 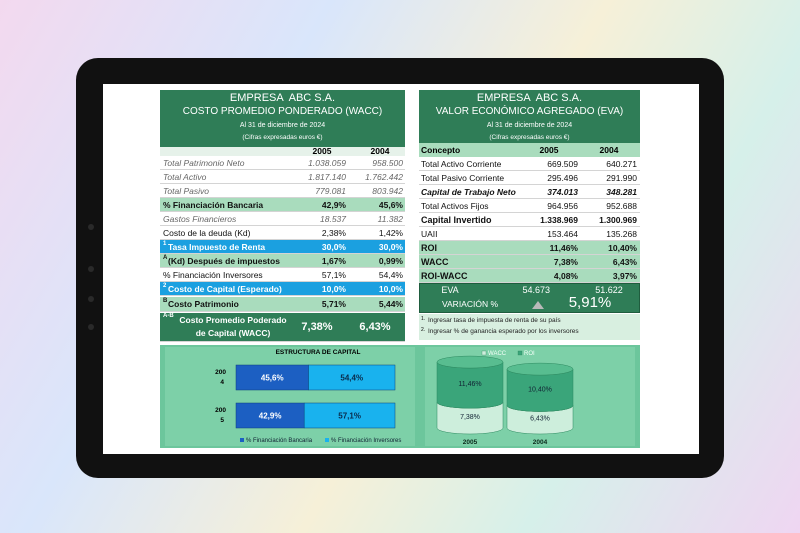 I want to click on table-row: A (Kd) Después de impuestos 1,67% 0,99%, so click(x=282, y=261).